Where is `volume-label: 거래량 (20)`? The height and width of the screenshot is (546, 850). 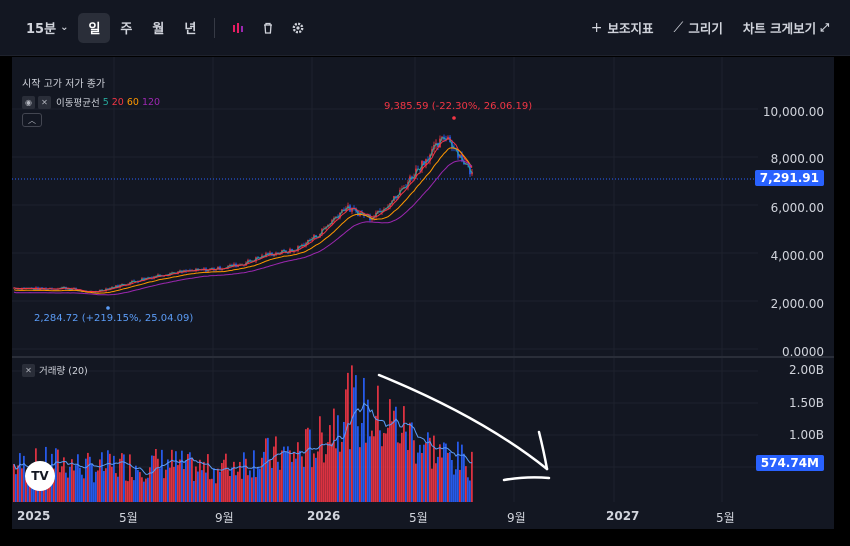 volume-label: 거래량 (20) is located at coordinates (63, 371).